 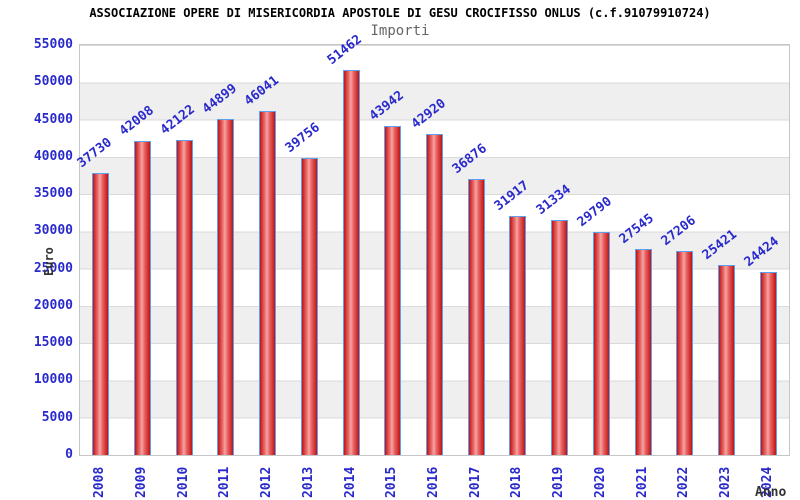 What do you see at coordinates (69, 454) in the screenshot?
I see `y-tick-label: 0` at bounding box center [69, 454].